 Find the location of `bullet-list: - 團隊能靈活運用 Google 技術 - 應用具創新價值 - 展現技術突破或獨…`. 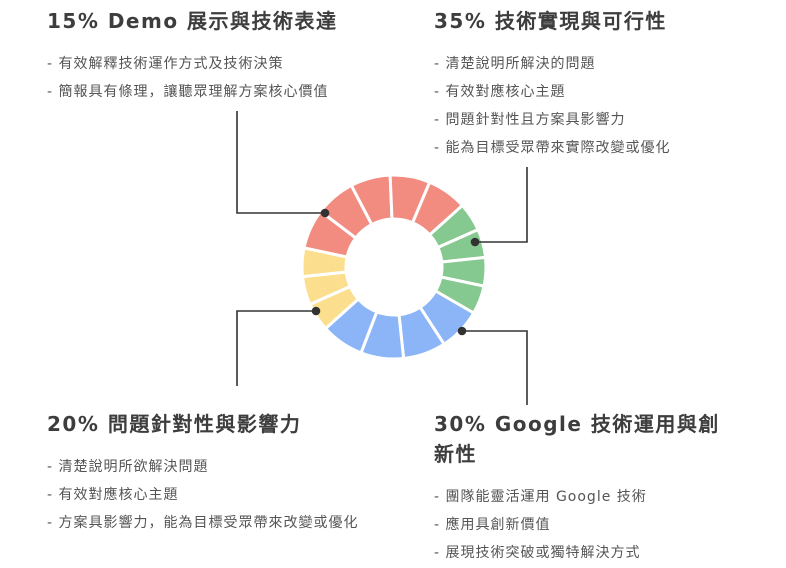

bullet-list: - 團隊能靈活運用 Google 技術 - 應用具創新價值 - 展現技術突破或獨… is located at coordinates (584, 525).